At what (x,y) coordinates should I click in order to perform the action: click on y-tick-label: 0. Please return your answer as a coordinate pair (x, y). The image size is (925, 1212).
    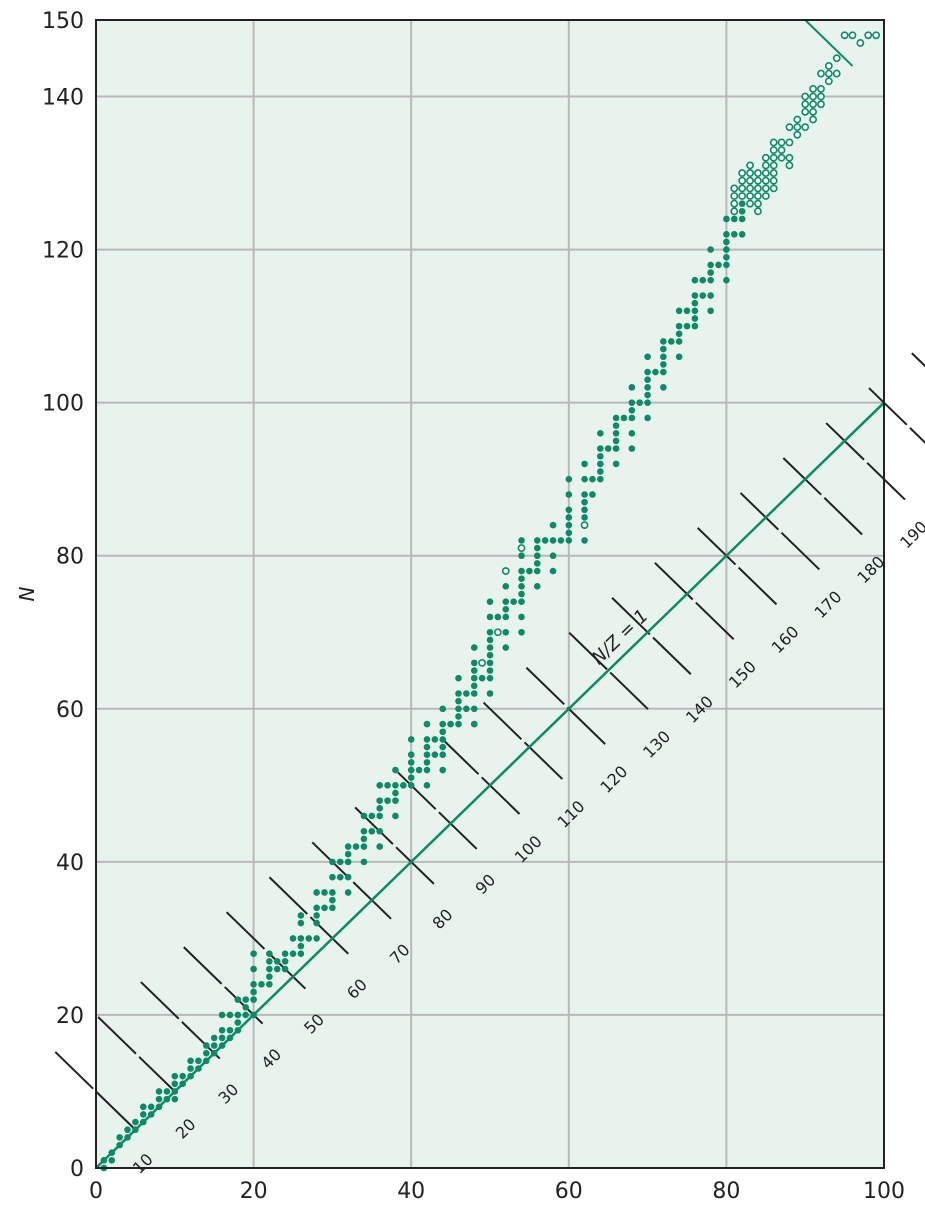
    Looking at the image, I should click on (77, 1169).